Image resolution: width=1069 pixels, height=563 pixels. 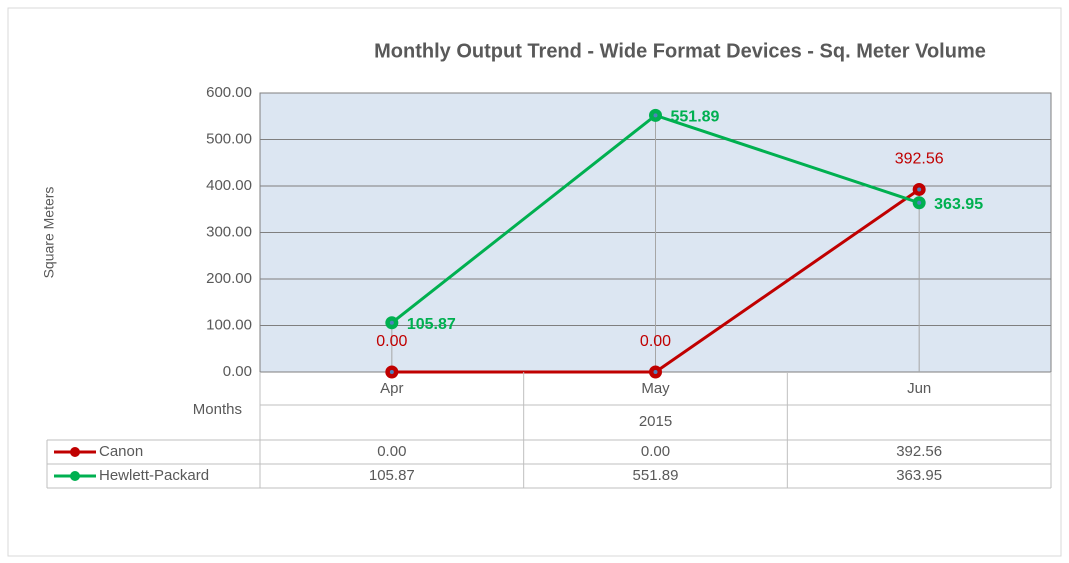 What do you see at coordinates (229, 324) in the screenshot?
I see `y-tick-label: 100.00` at bounding box center [229, 324].